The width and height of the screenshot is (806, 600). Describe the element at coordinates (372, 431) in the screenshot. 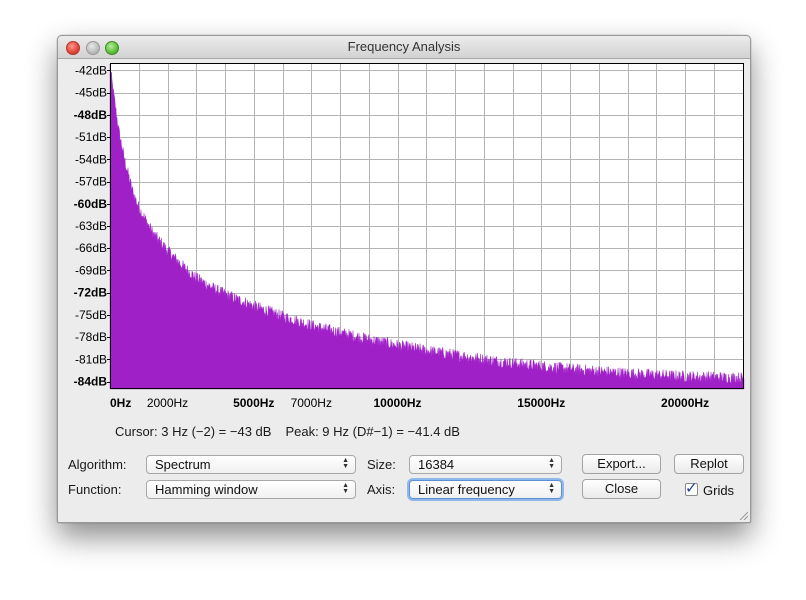

I see `peak-readout: Peak: 9 Hz (D#−1) = −41.4 dB` at that location.